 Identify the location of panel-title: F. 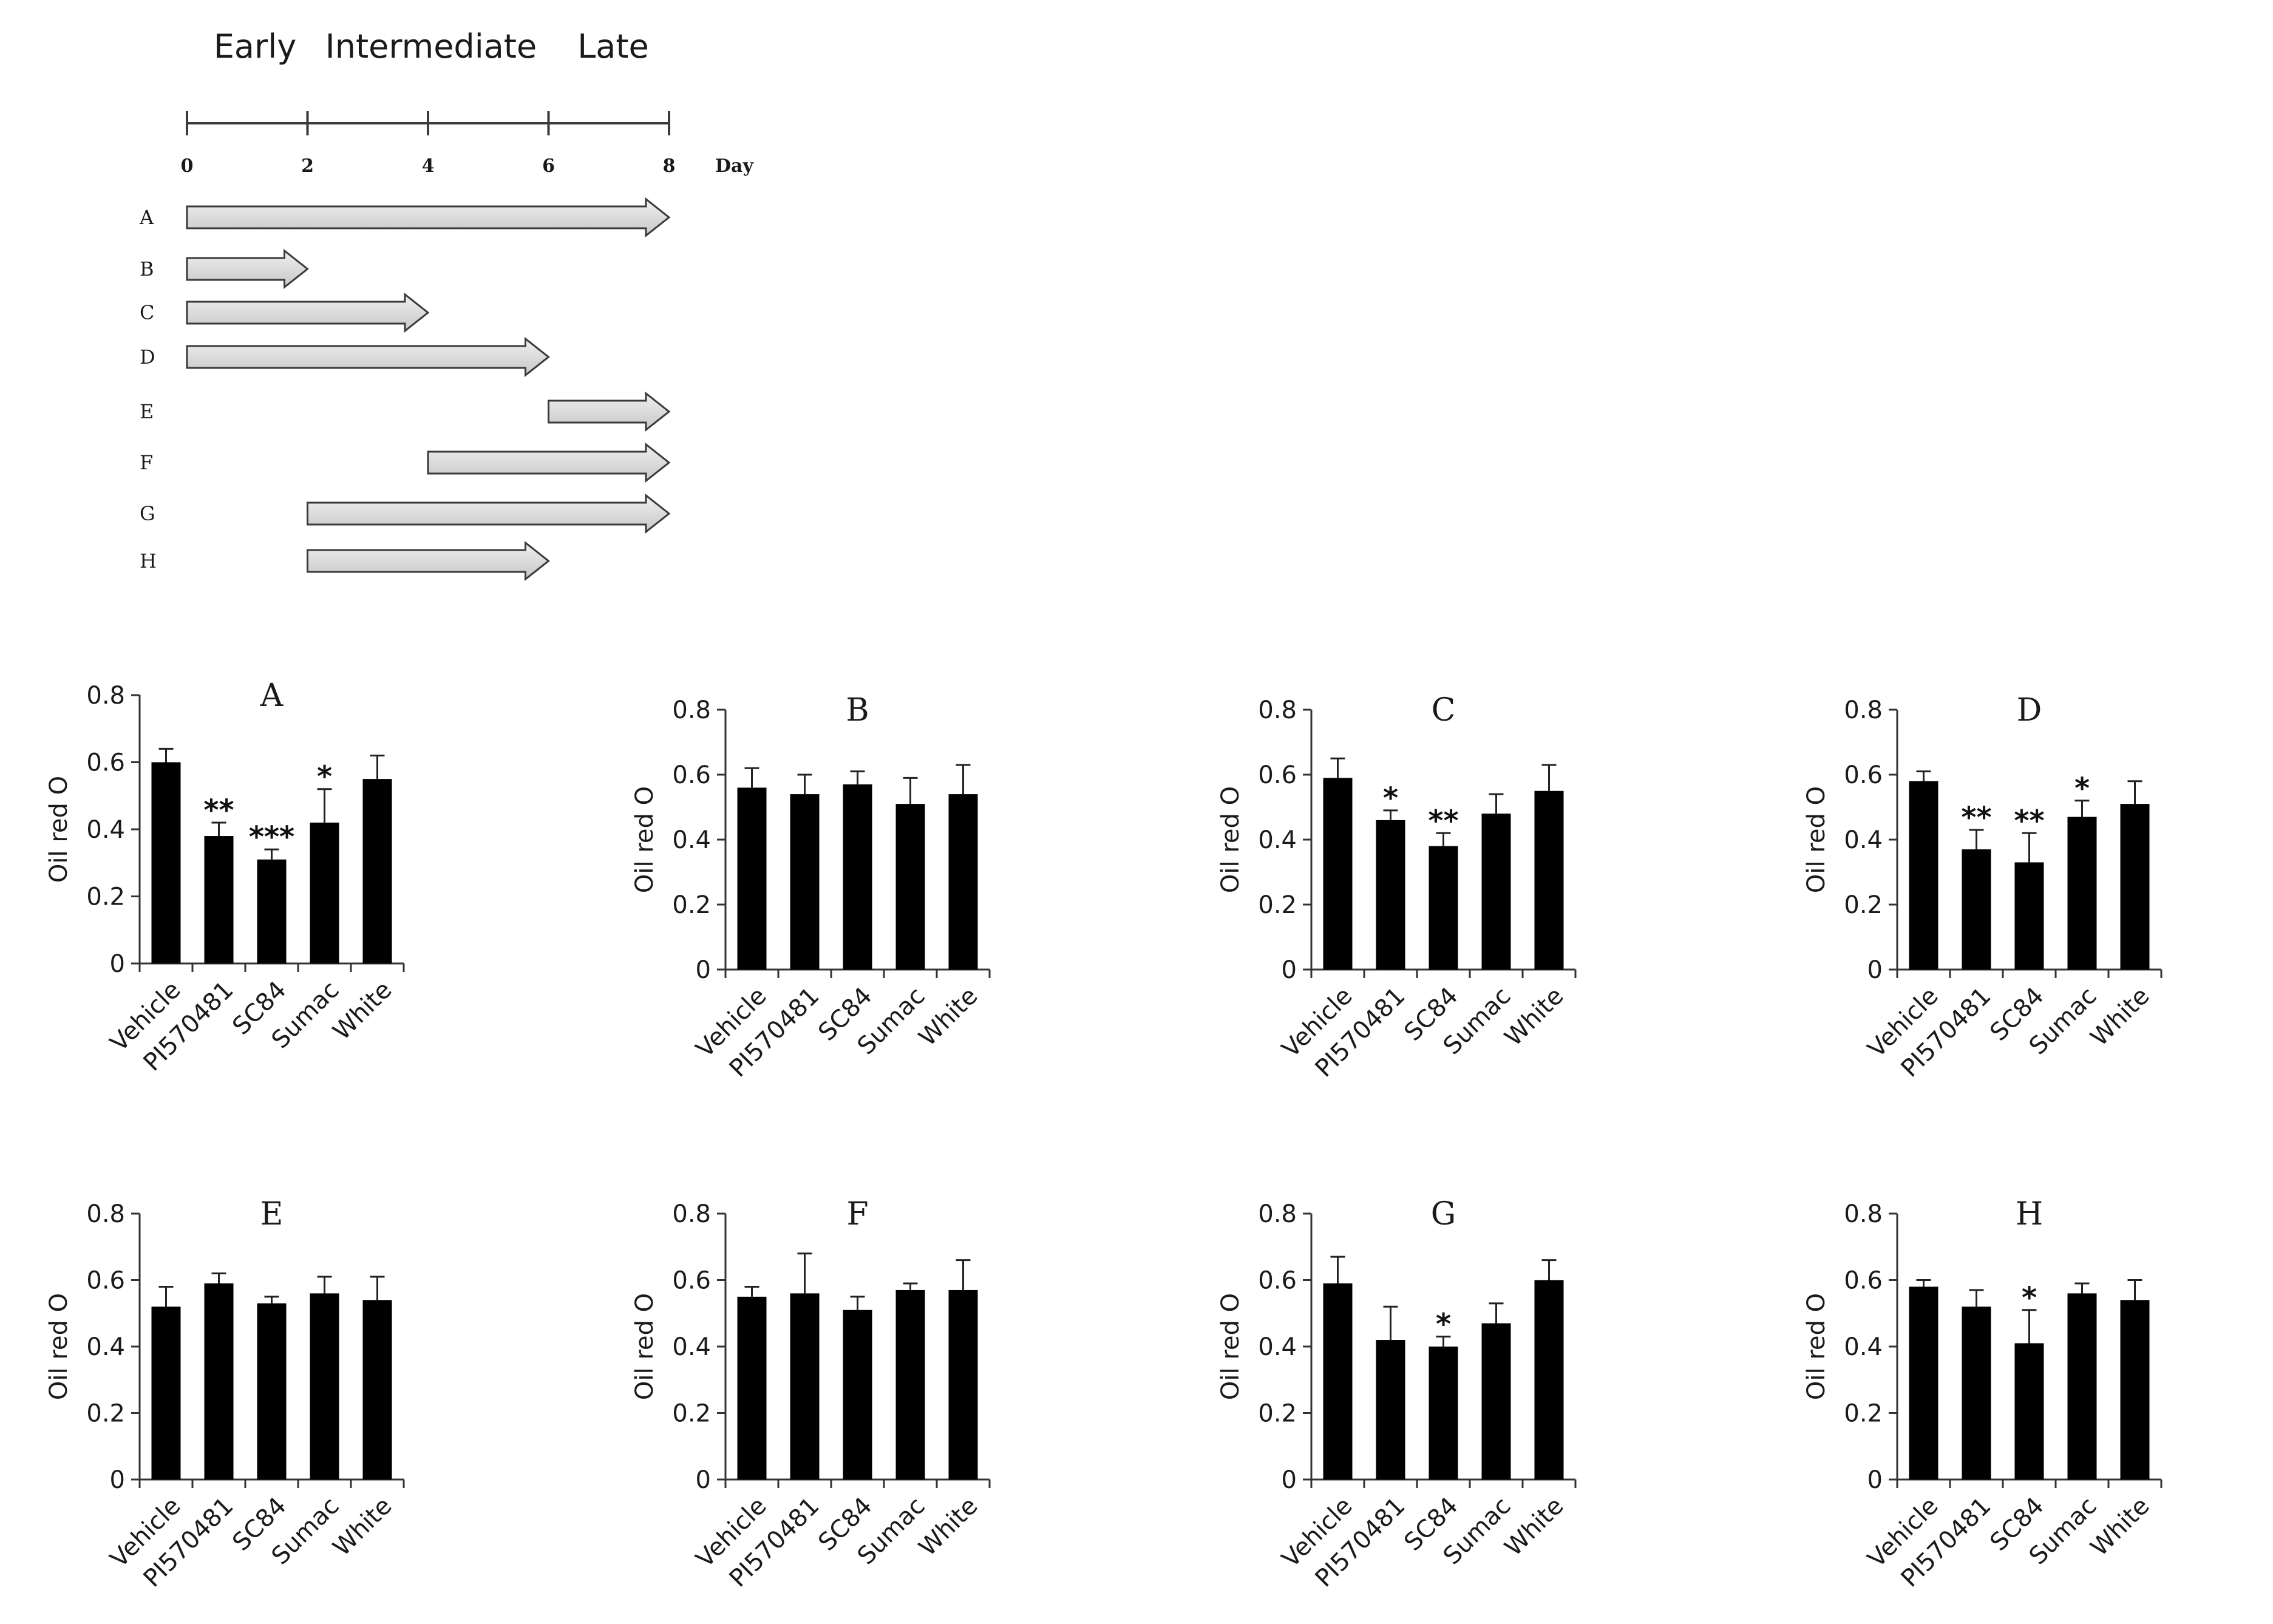
(857, 1214).